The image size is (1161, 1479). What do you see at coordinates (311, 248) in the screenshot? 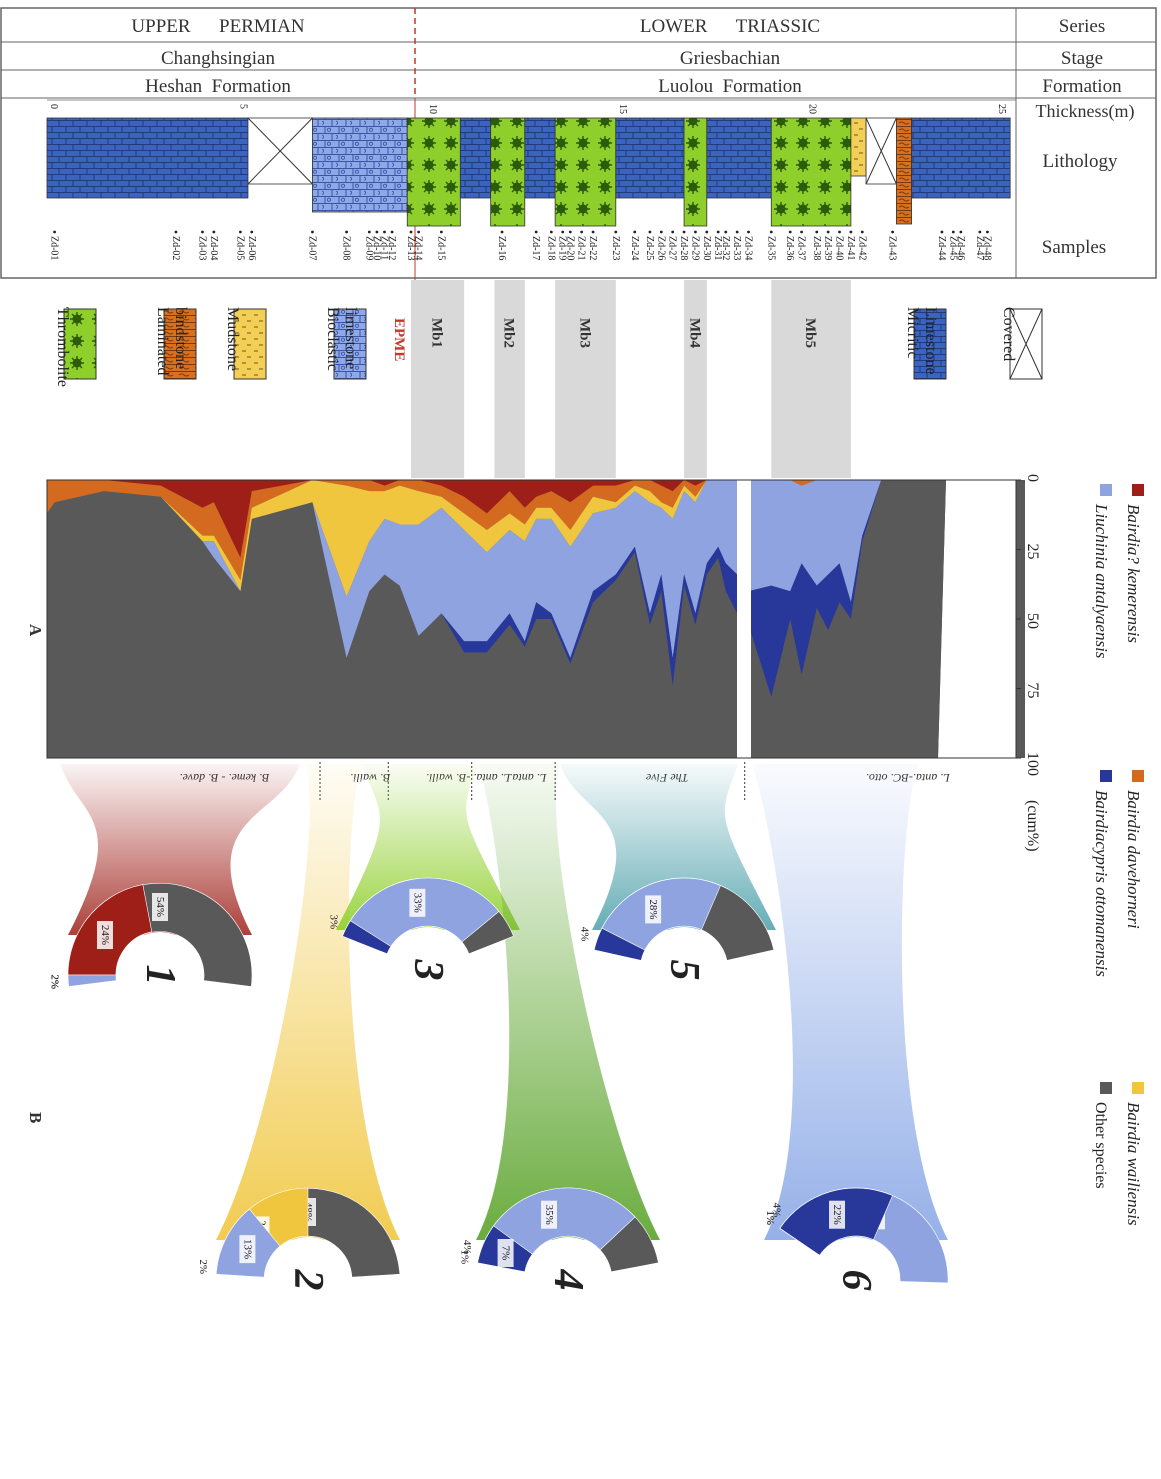
I see `sample-label: Zd-07` at bounding box center [311, 248].